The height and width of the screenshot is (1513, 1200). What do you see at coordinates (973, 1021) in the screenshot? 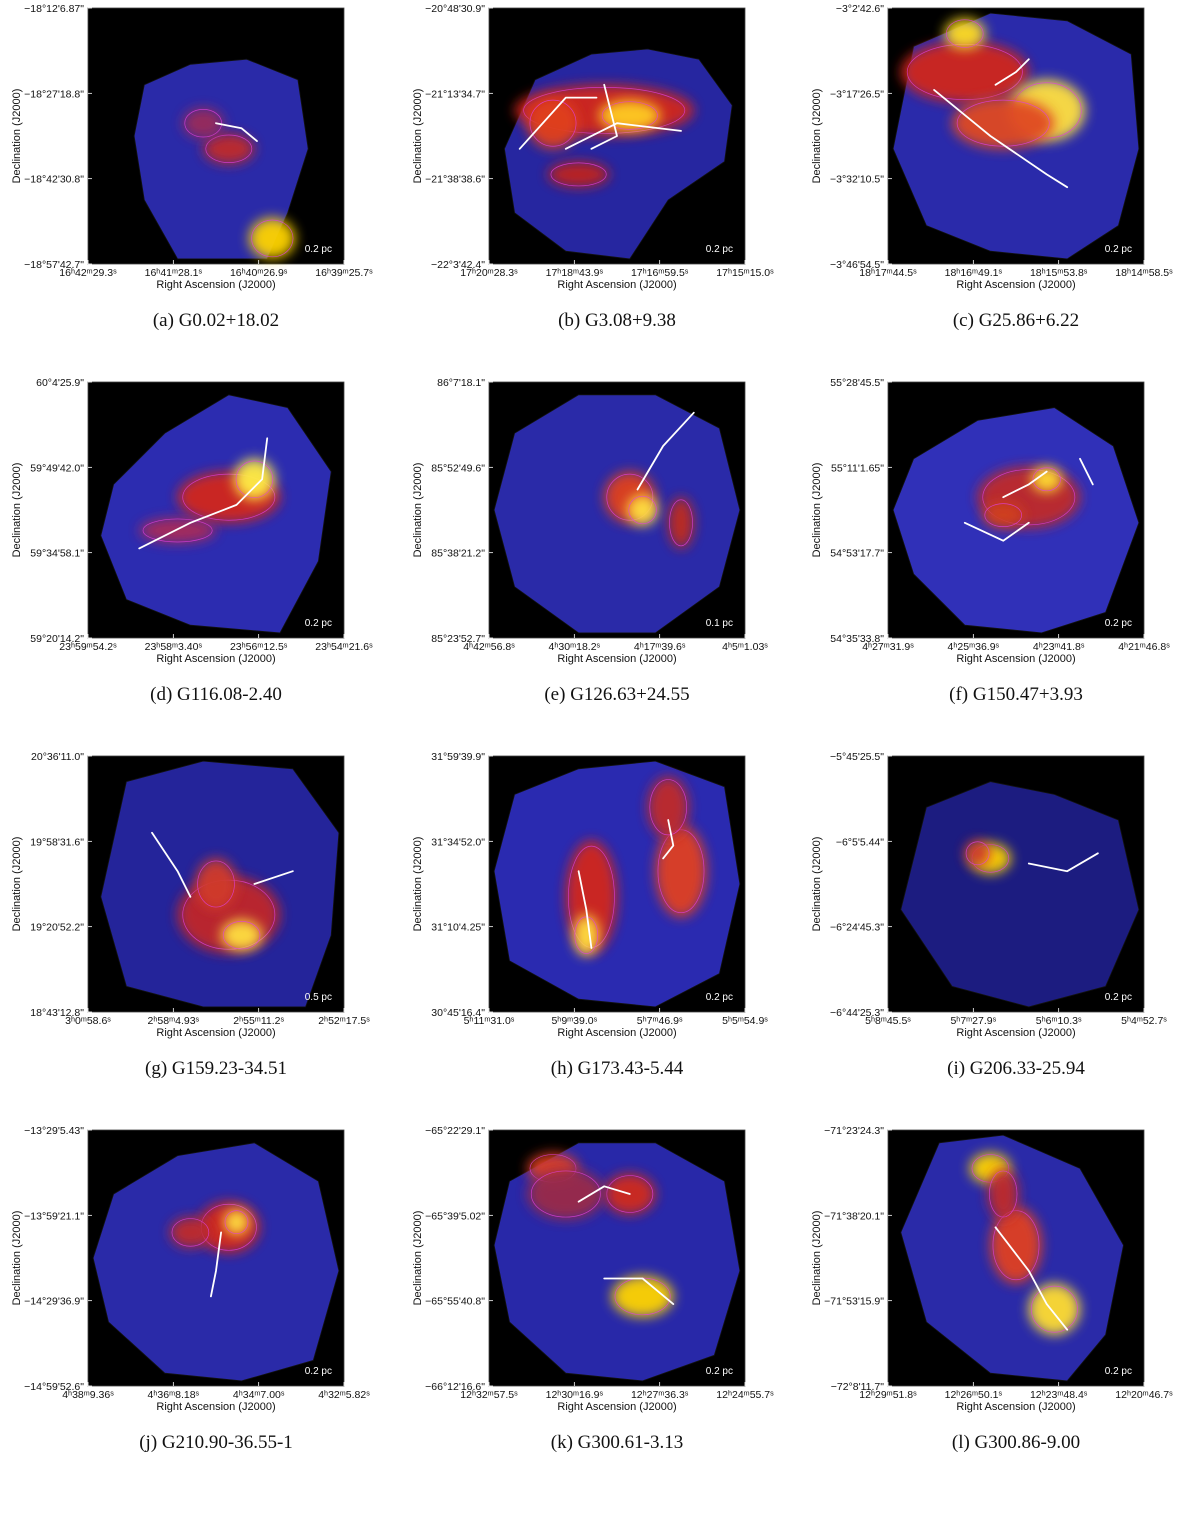
I see `ra-tick-label: 5ʰ7ᵐ27.9ˢ` at bounding box center [973, 1021].